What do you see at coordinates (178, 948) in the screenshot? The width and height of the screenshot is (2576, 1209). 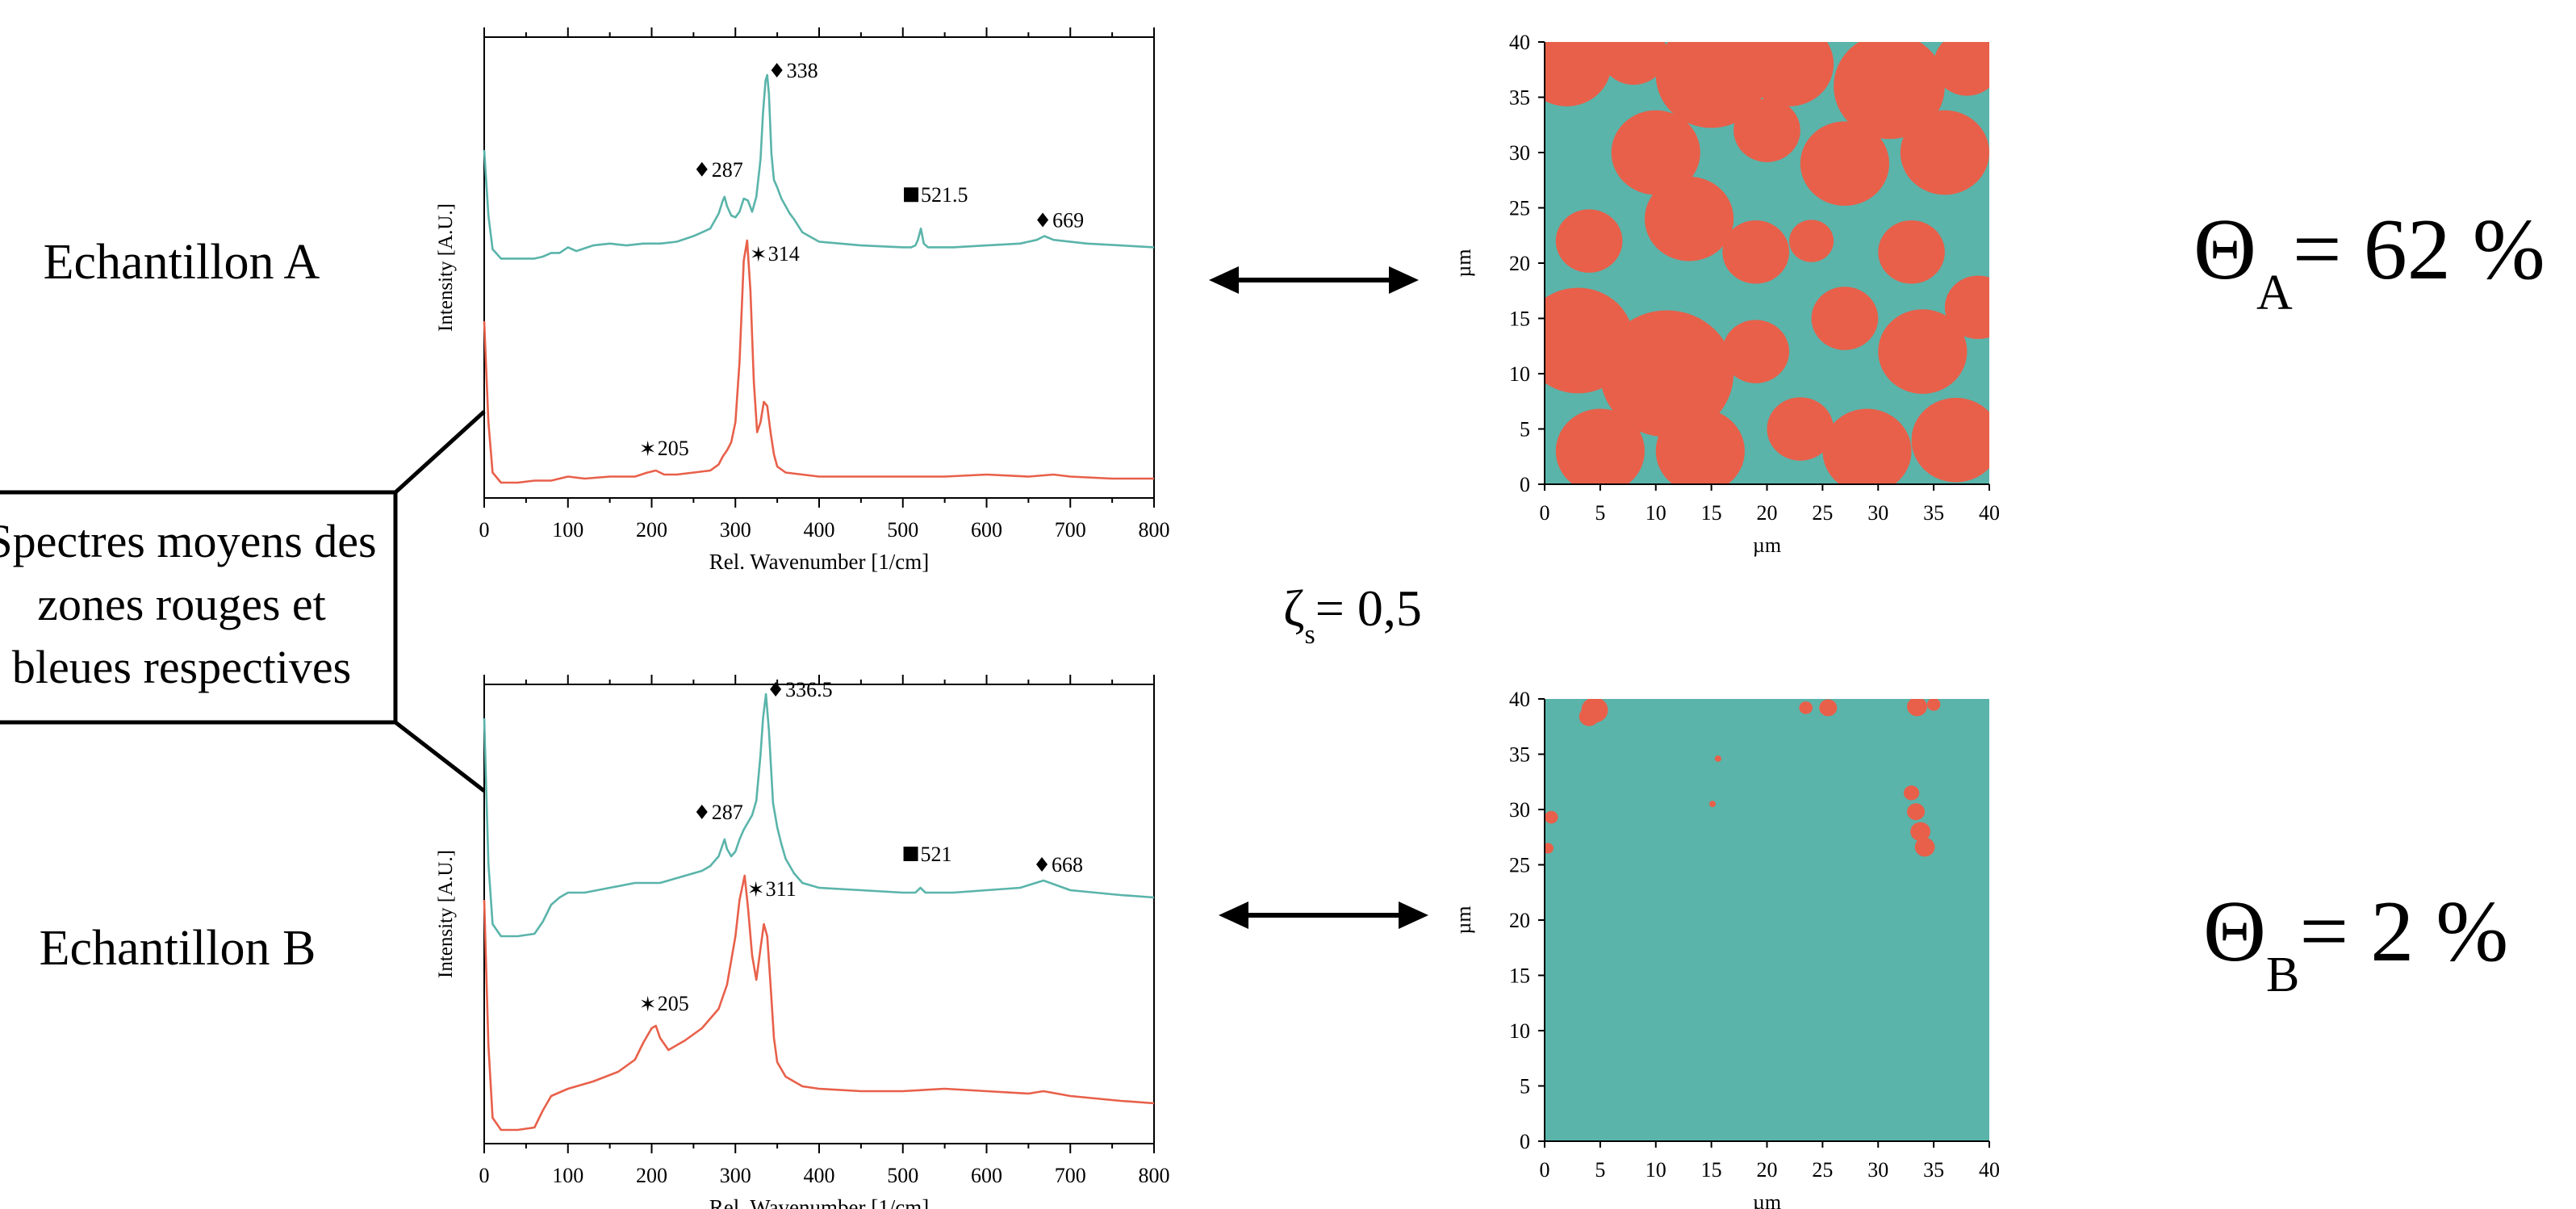 I see `sample-label-b: Echantillon B` at bounding box center [178, 948].